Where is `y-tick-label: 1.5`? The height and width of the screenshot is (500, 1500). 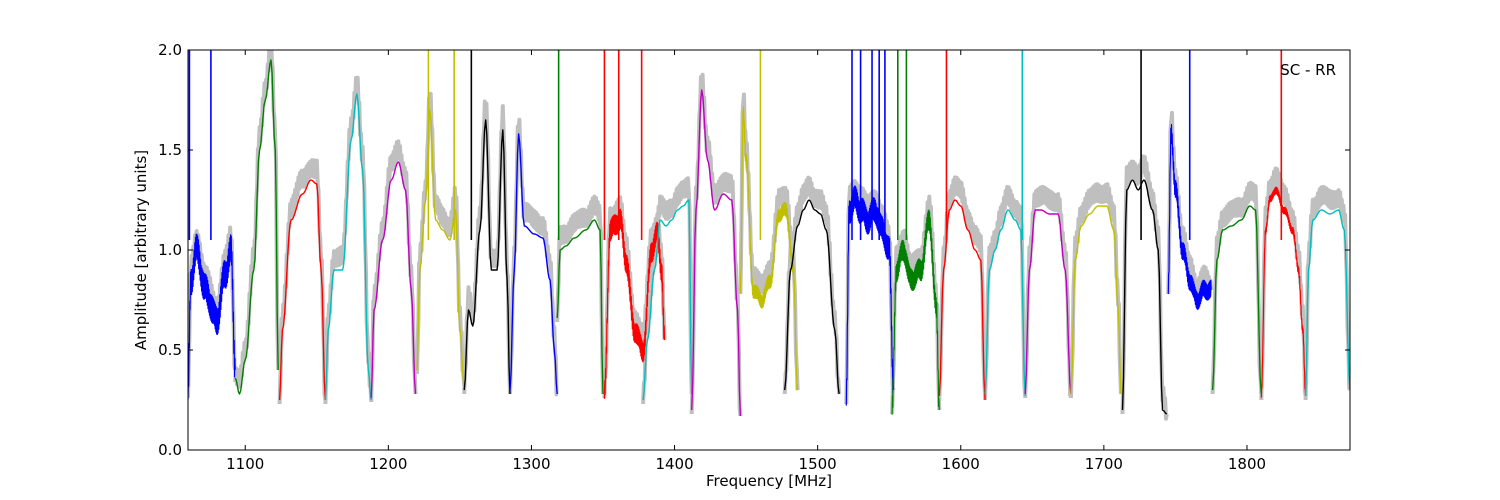
y-tick-label: 1.5 is located at coordinates (170, 150).